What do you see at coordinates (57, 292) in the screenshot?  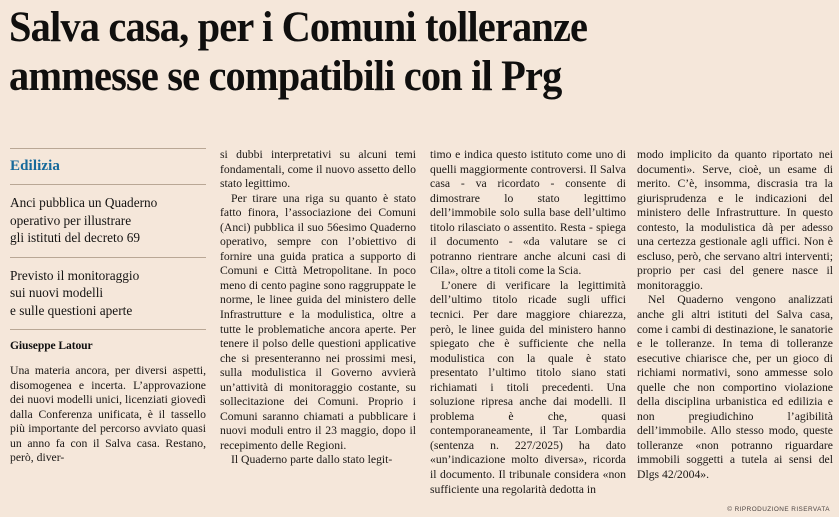 I see `summary-2-line-2: sui nuovi modelli` at bounding box center [57, 292].